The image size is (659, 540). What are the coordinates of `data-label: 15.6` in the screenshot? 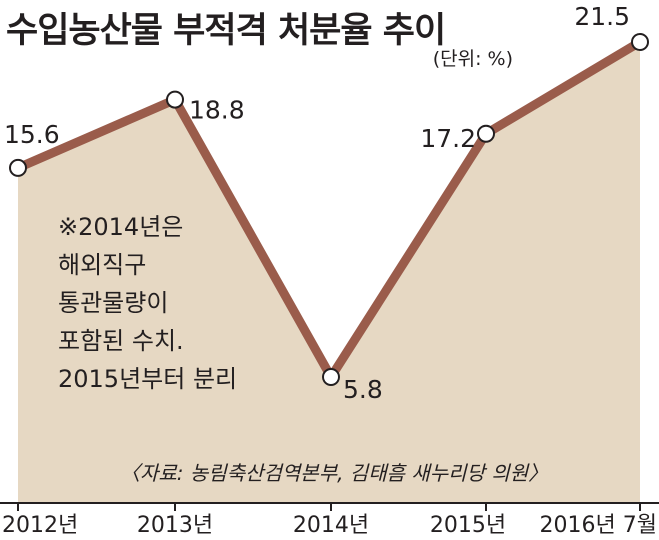 It's located at (32, 134).